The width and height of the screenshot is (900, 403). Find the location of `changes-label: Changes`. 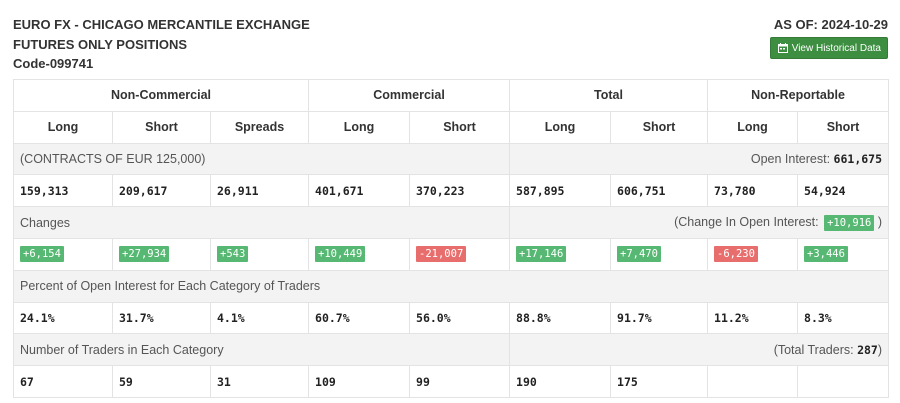

changes-label: Changes is located at coordinates (261, 222).